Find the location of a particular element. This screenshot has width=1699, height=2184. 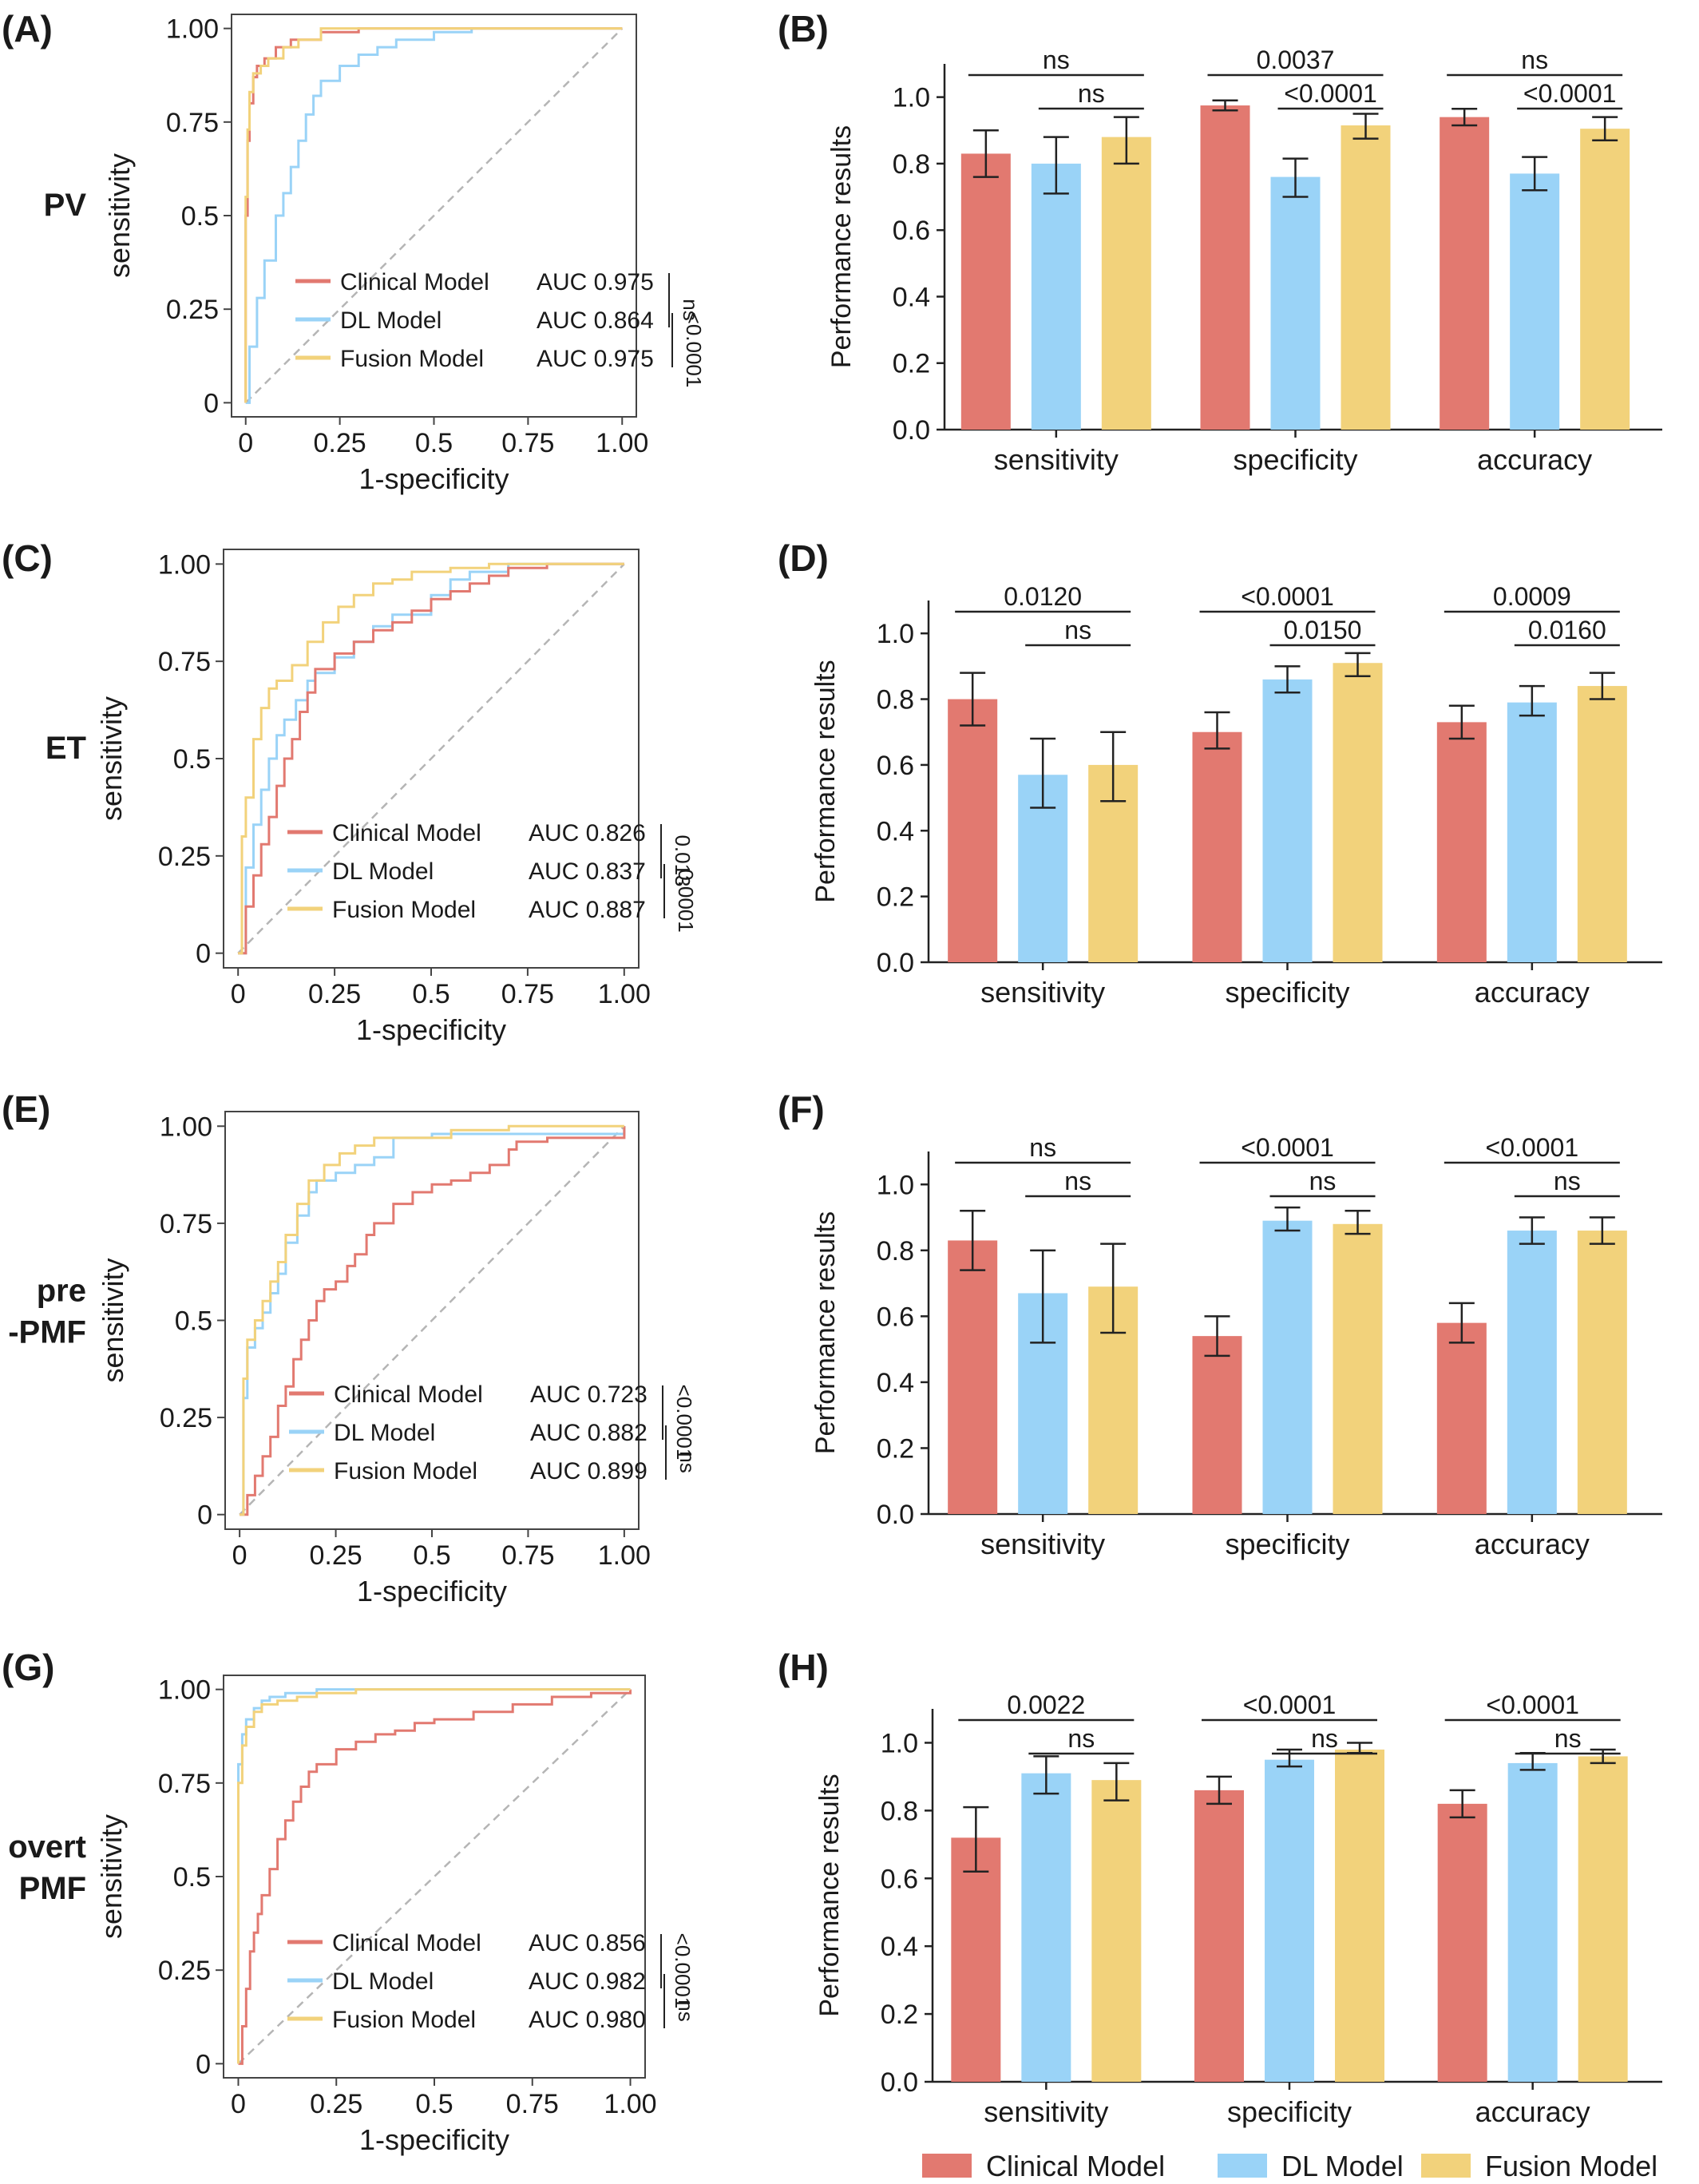

roc-curve-dl is located at coordinates (434, 1876).